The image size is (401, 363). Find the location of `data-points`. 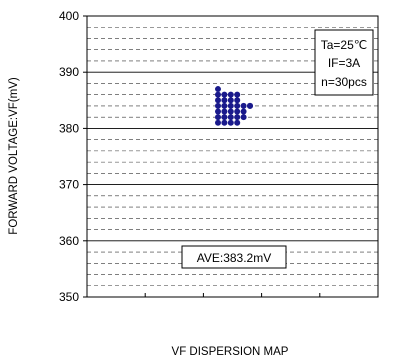

data-points is located at coordinates (234, 106).